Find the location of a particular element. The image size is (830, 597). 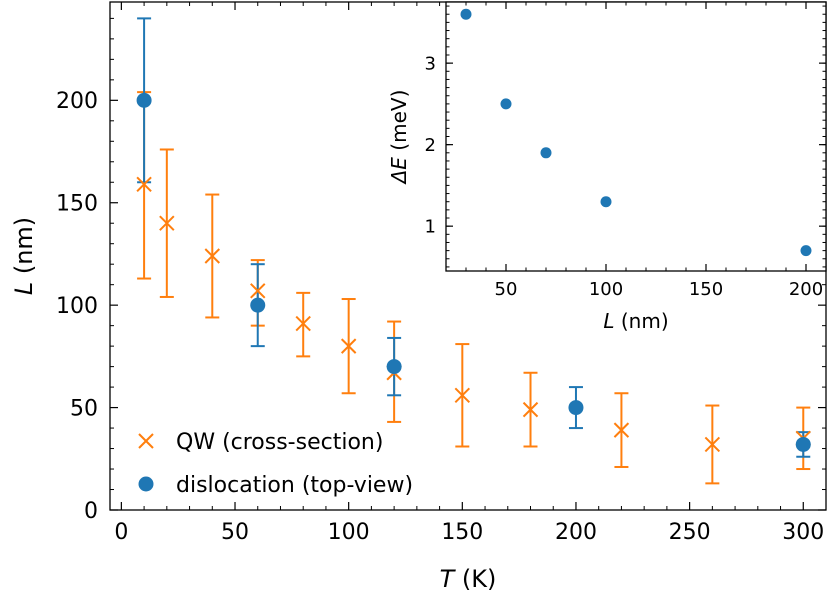

inset-y-axis-symbol: ΔE is located at coordinates (399, 171).